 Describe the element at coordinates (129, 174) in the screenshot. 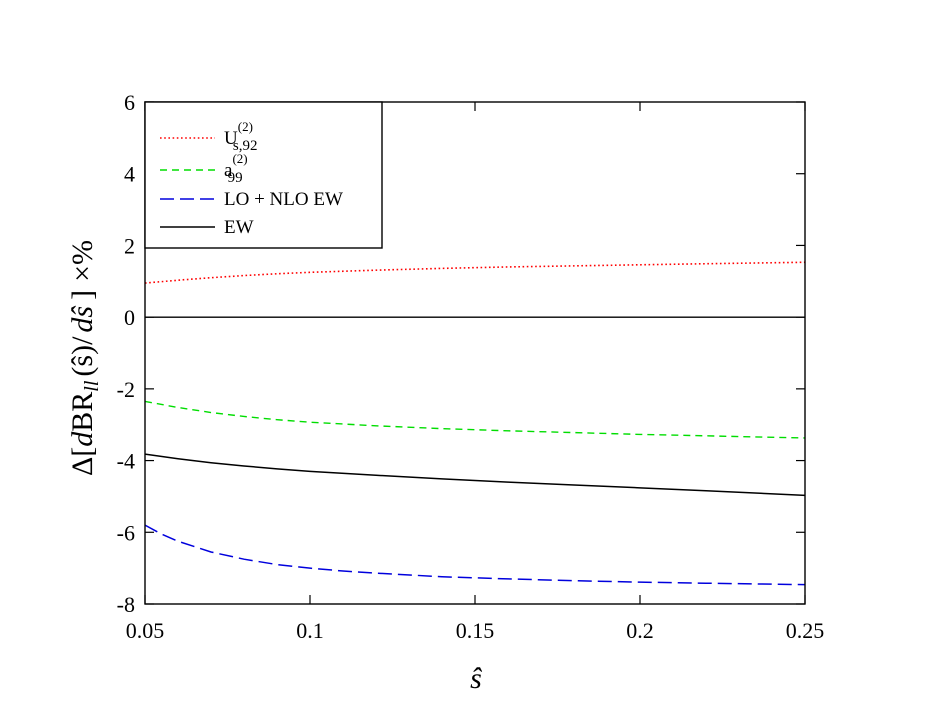

I see `y-tick-label: 4` at that location.